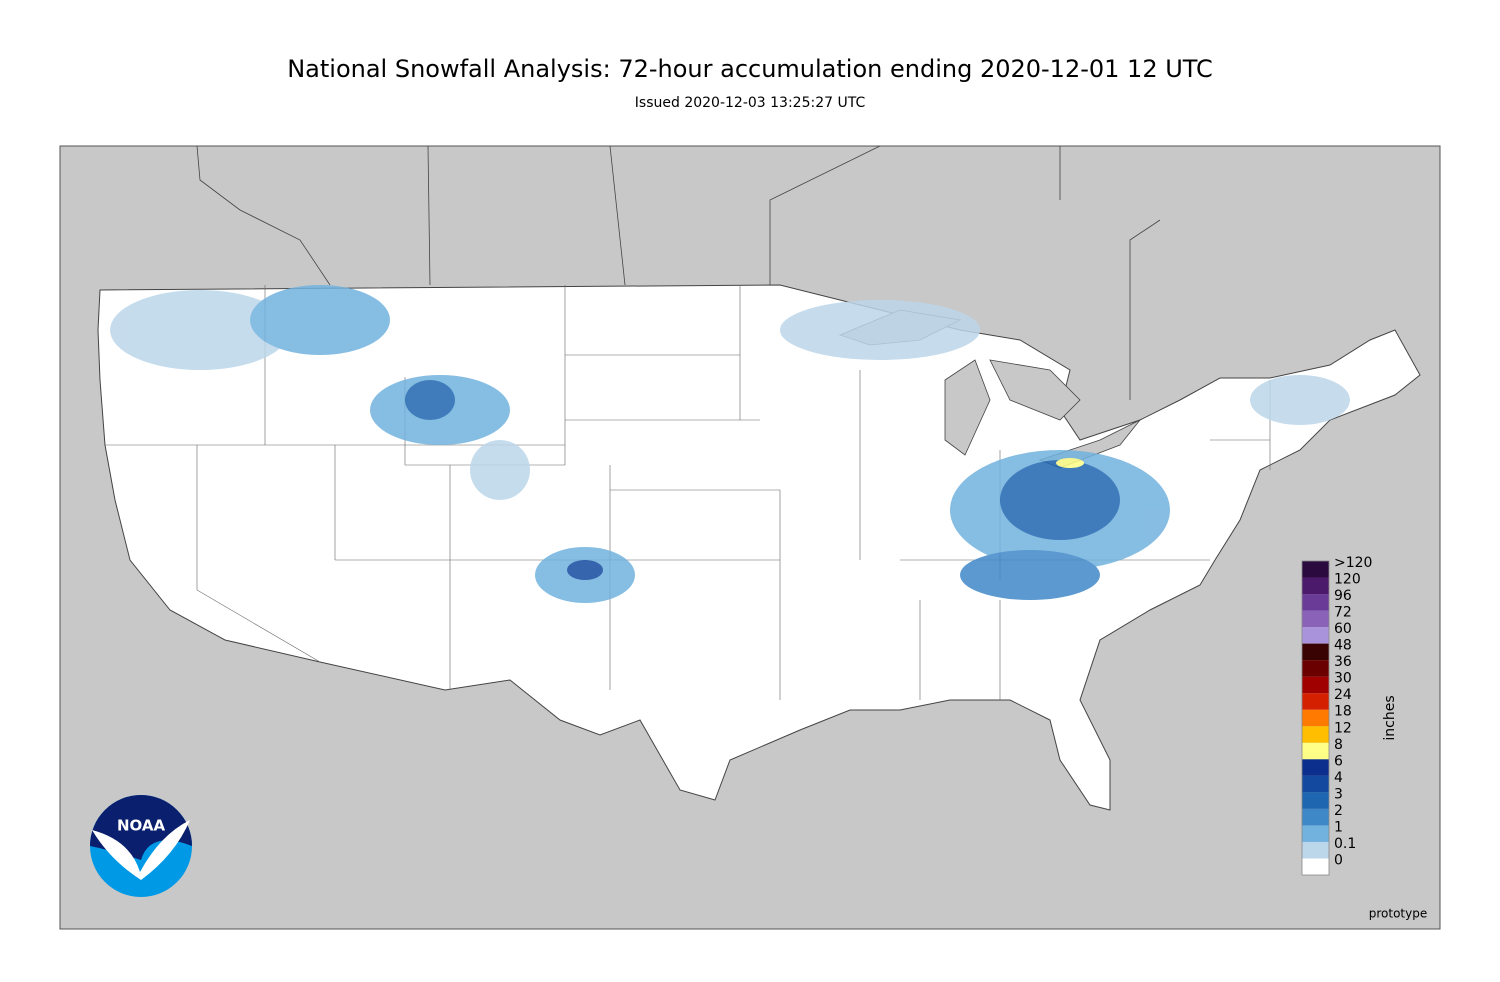  What do you see at coordinates (1343, 629) in the screenshot?
I see `legend-label: 60` at bounding box center [1343, 629].